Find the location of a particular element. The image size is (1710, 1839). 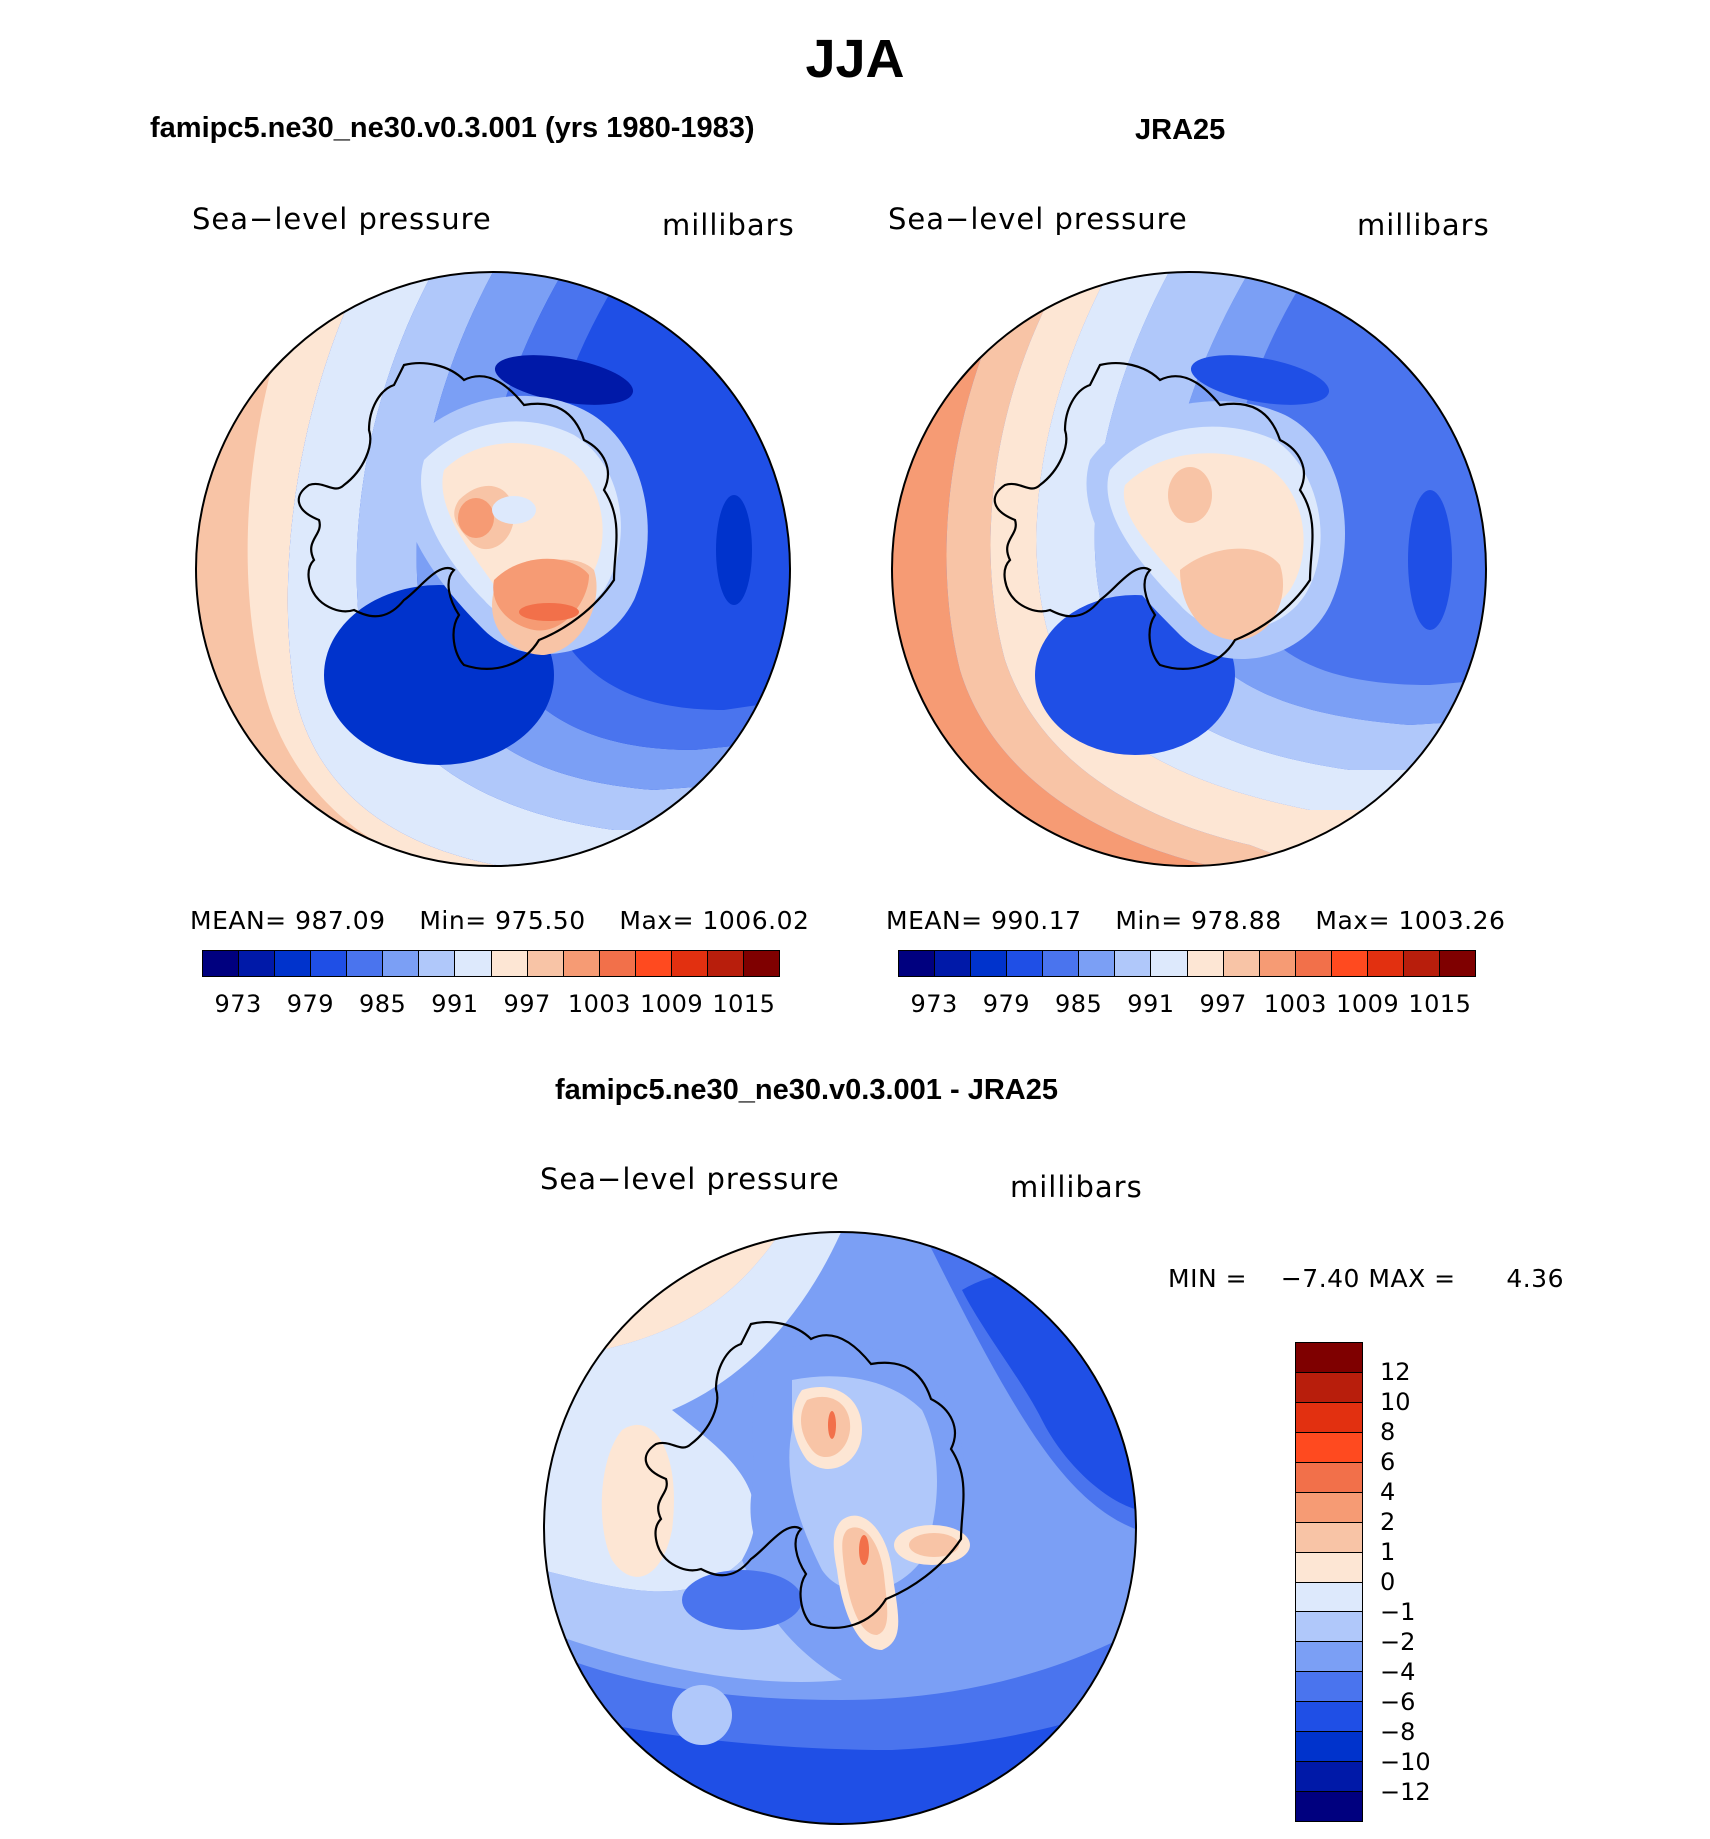

model-colorbar is located at coordinates (491, 963).